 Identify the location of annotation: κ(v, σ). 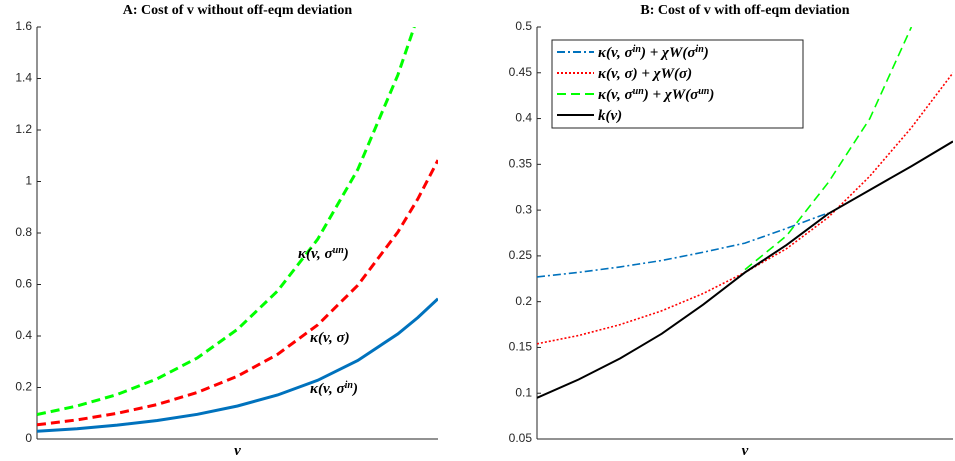
(330, 338).